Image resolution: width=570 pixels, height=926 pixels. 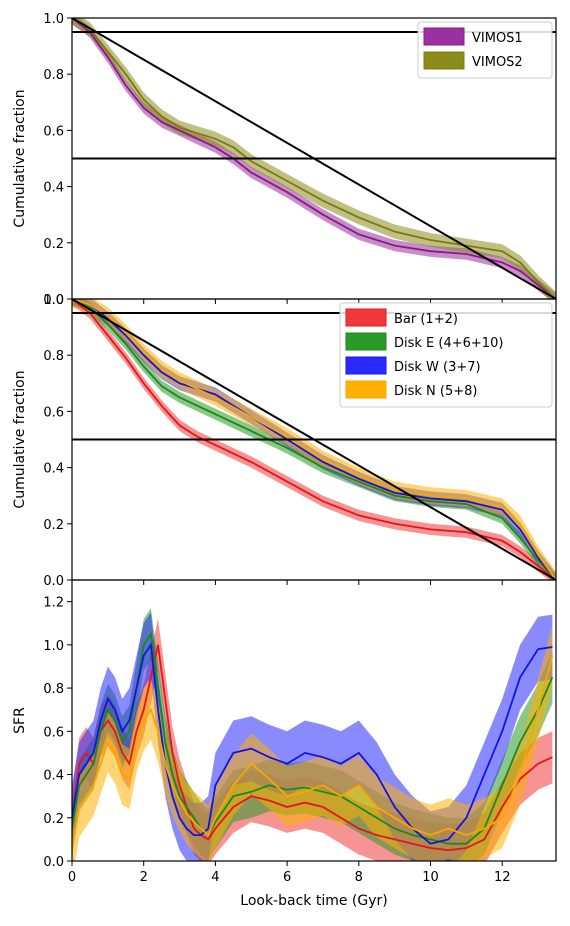 What do you see at coordinates (215, 877) in the screenshot?
I see `x-tick-label: 4` at bounding box center [215, 877].